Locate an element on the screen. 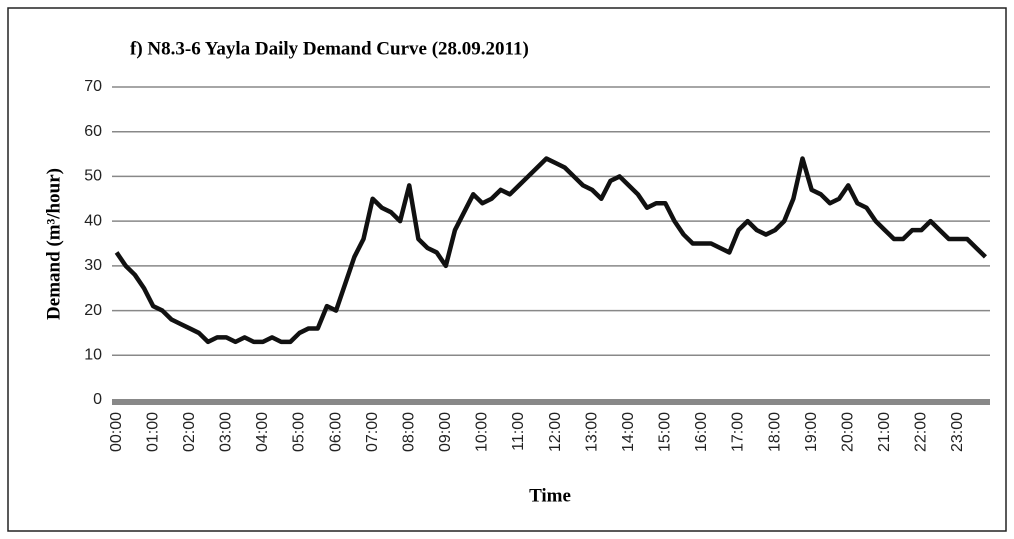 This screenshot has width=1014, height=539. y-tick-label: 70 is located at coordinates (93, 86).